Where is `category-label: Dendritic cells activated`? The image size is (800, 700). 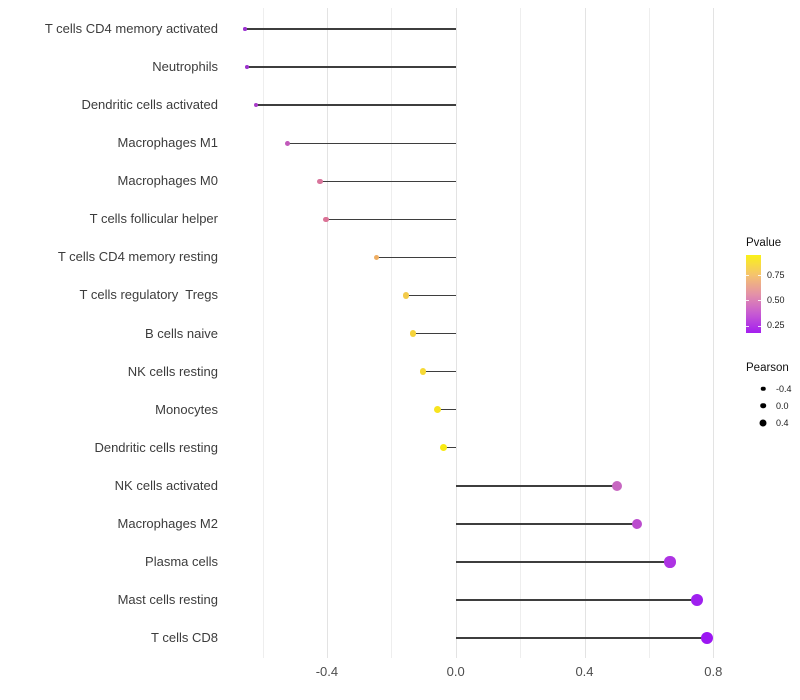
category-label: Dendritic cells activated is located at coordinates (149, 105).